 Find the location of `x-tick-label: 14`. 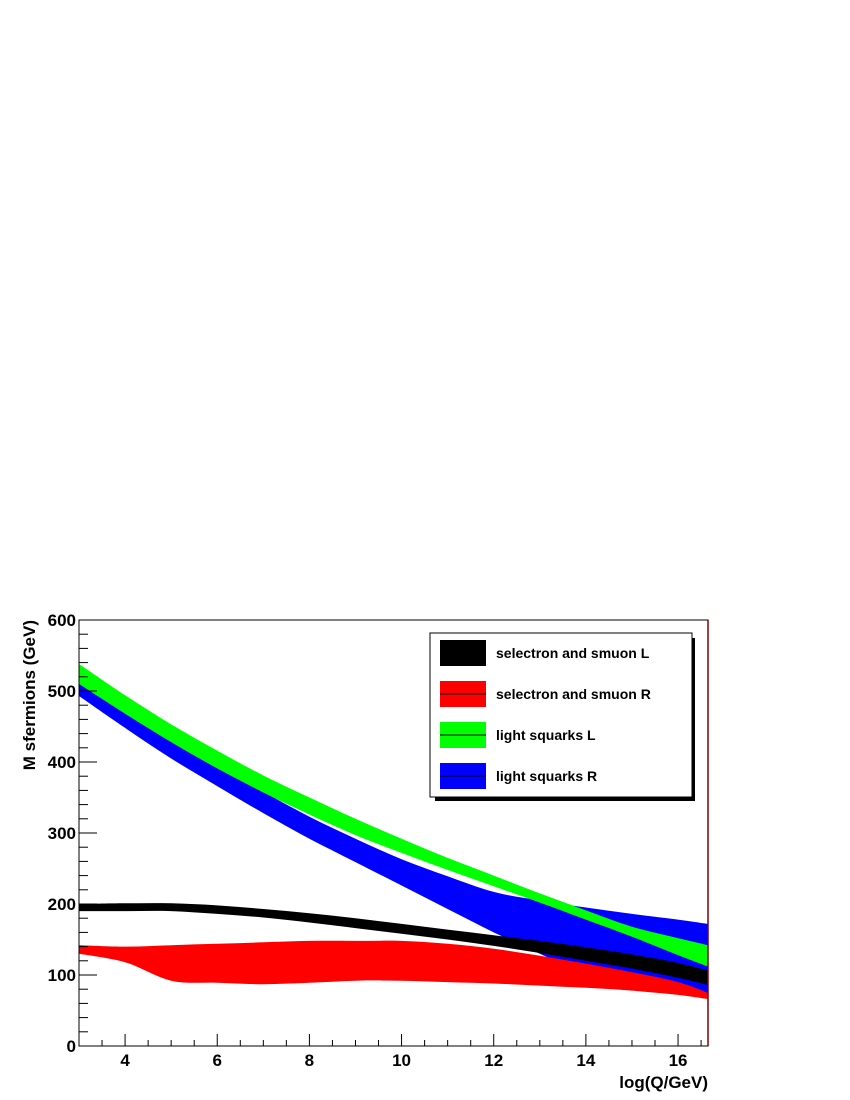

x-tick-label: 14 is located at coordinates (585, 1060).